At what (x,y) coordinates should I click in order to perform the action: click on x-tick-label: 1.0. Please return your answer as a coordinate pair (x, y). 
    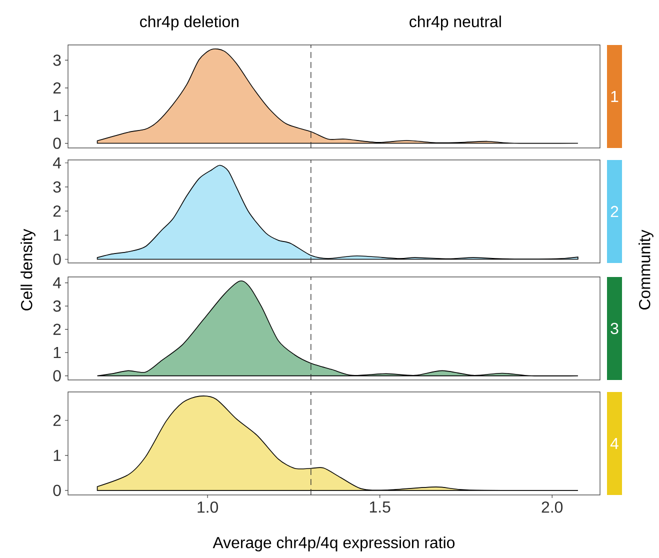
    Looking at the image, I should click on (208, 507).